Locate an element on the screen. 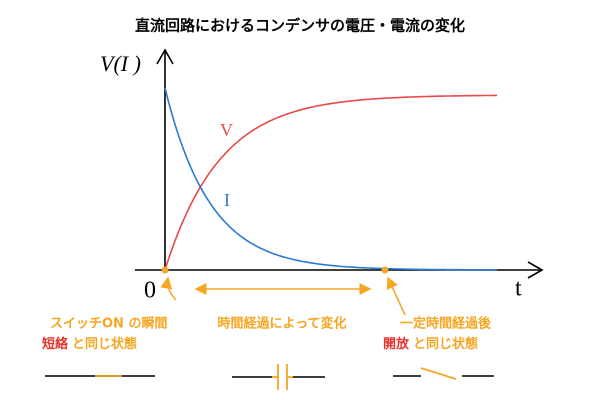 Image resolution: width=600 pixels, height=400 pixels. switch-on-text: スイッチON の瞬間 is located at coordinates (108, 324).